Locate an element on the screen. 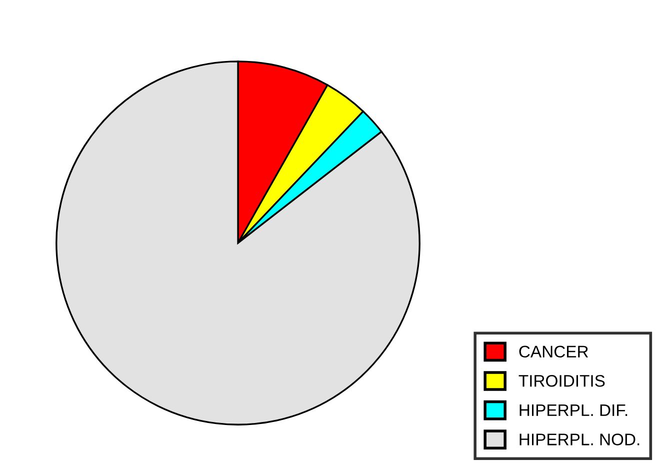  legend-label: HIPERPL. DIF. is located at coordinates (574, 410).